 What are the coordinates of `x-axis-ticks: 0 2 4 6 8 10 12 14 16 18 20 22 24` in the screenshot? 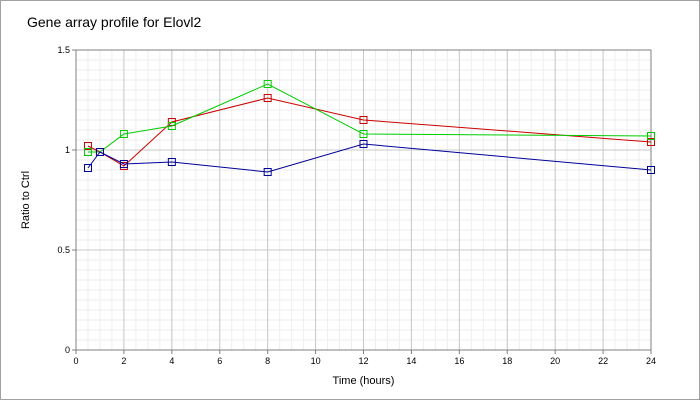 It's located at (364, 358).